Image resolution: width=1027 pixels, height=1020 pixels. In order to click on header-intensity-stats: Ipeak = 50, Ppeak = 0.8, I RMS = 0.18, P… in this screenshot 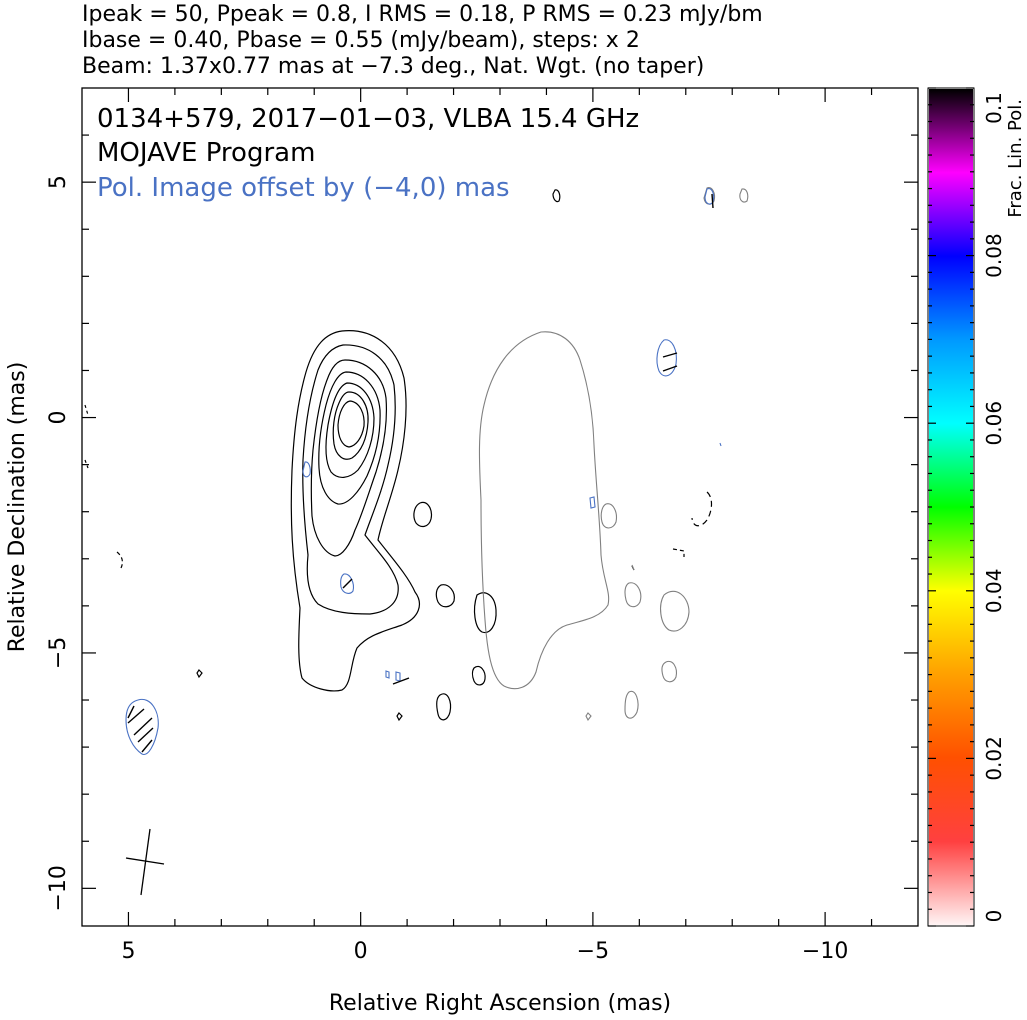, I will do `click(422, 14)`.